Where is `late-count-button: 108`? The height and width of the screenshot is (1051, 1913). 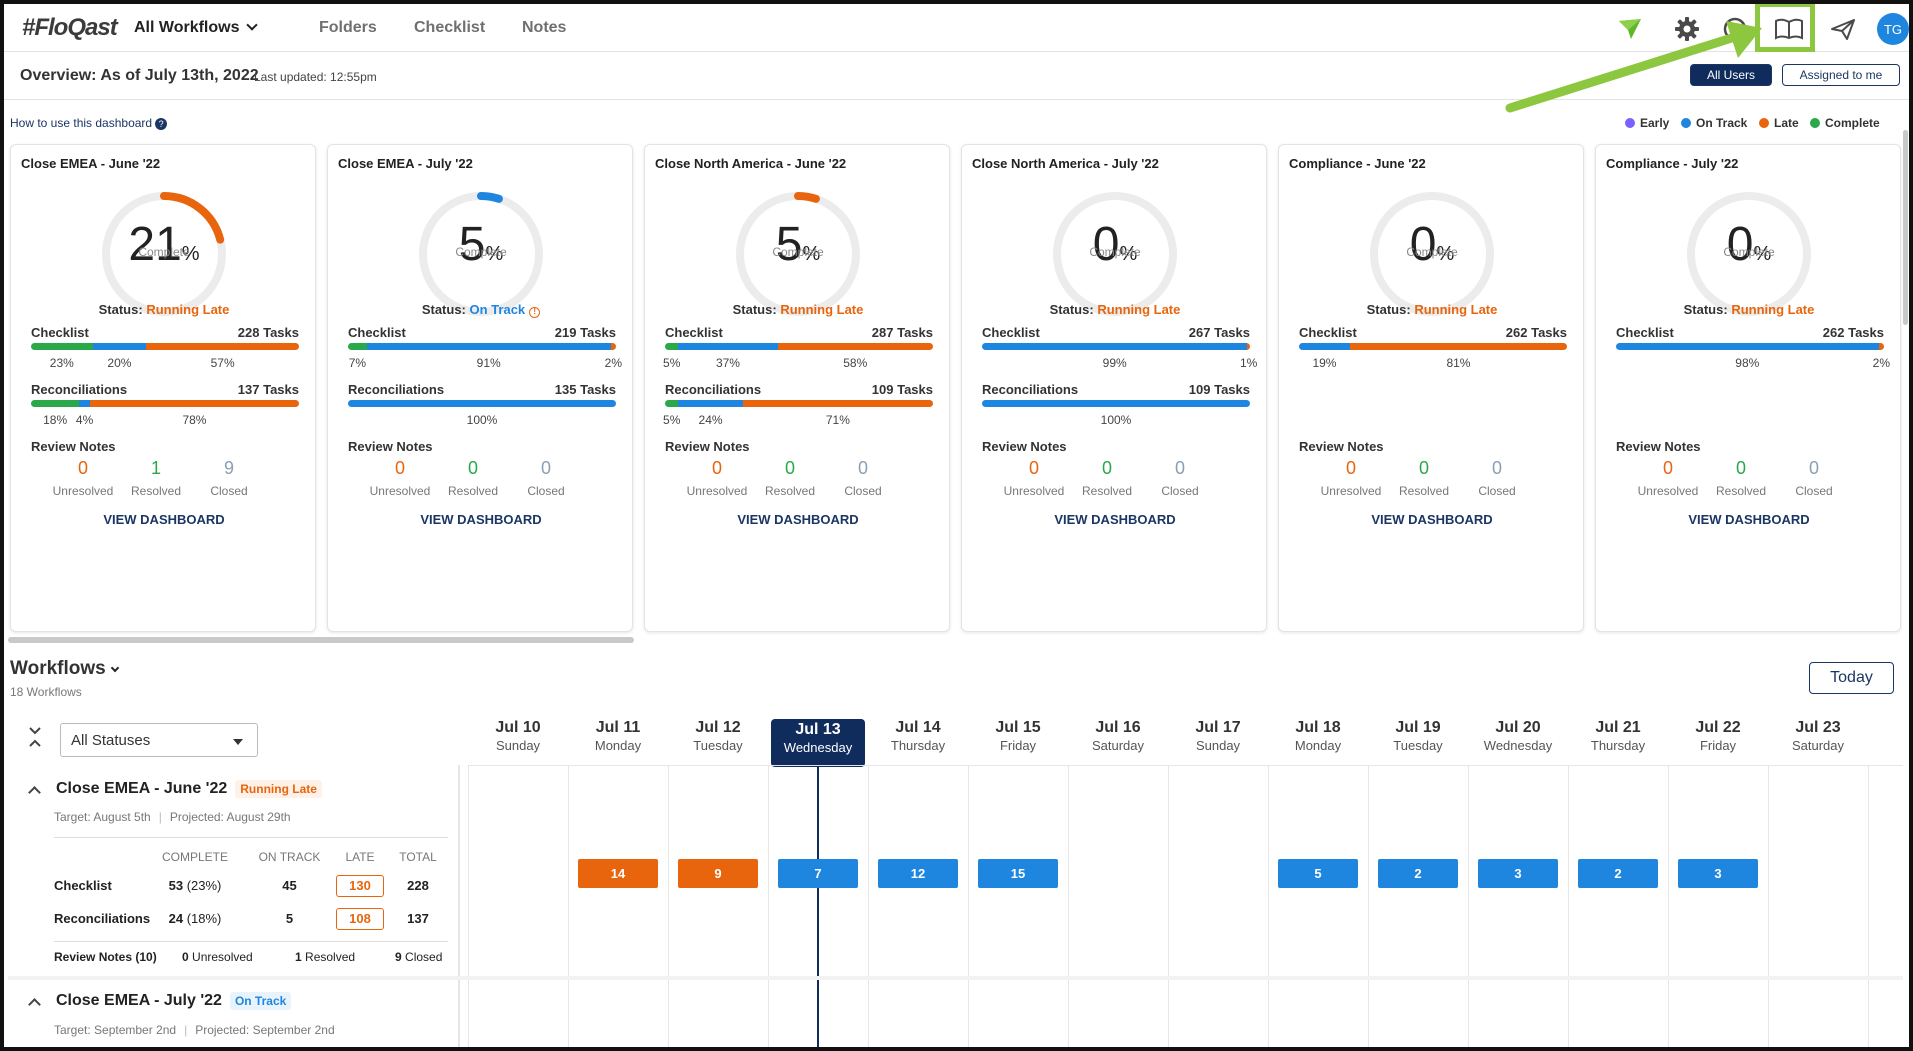 late-count-button: 108 is located at coordinates (360, 919).